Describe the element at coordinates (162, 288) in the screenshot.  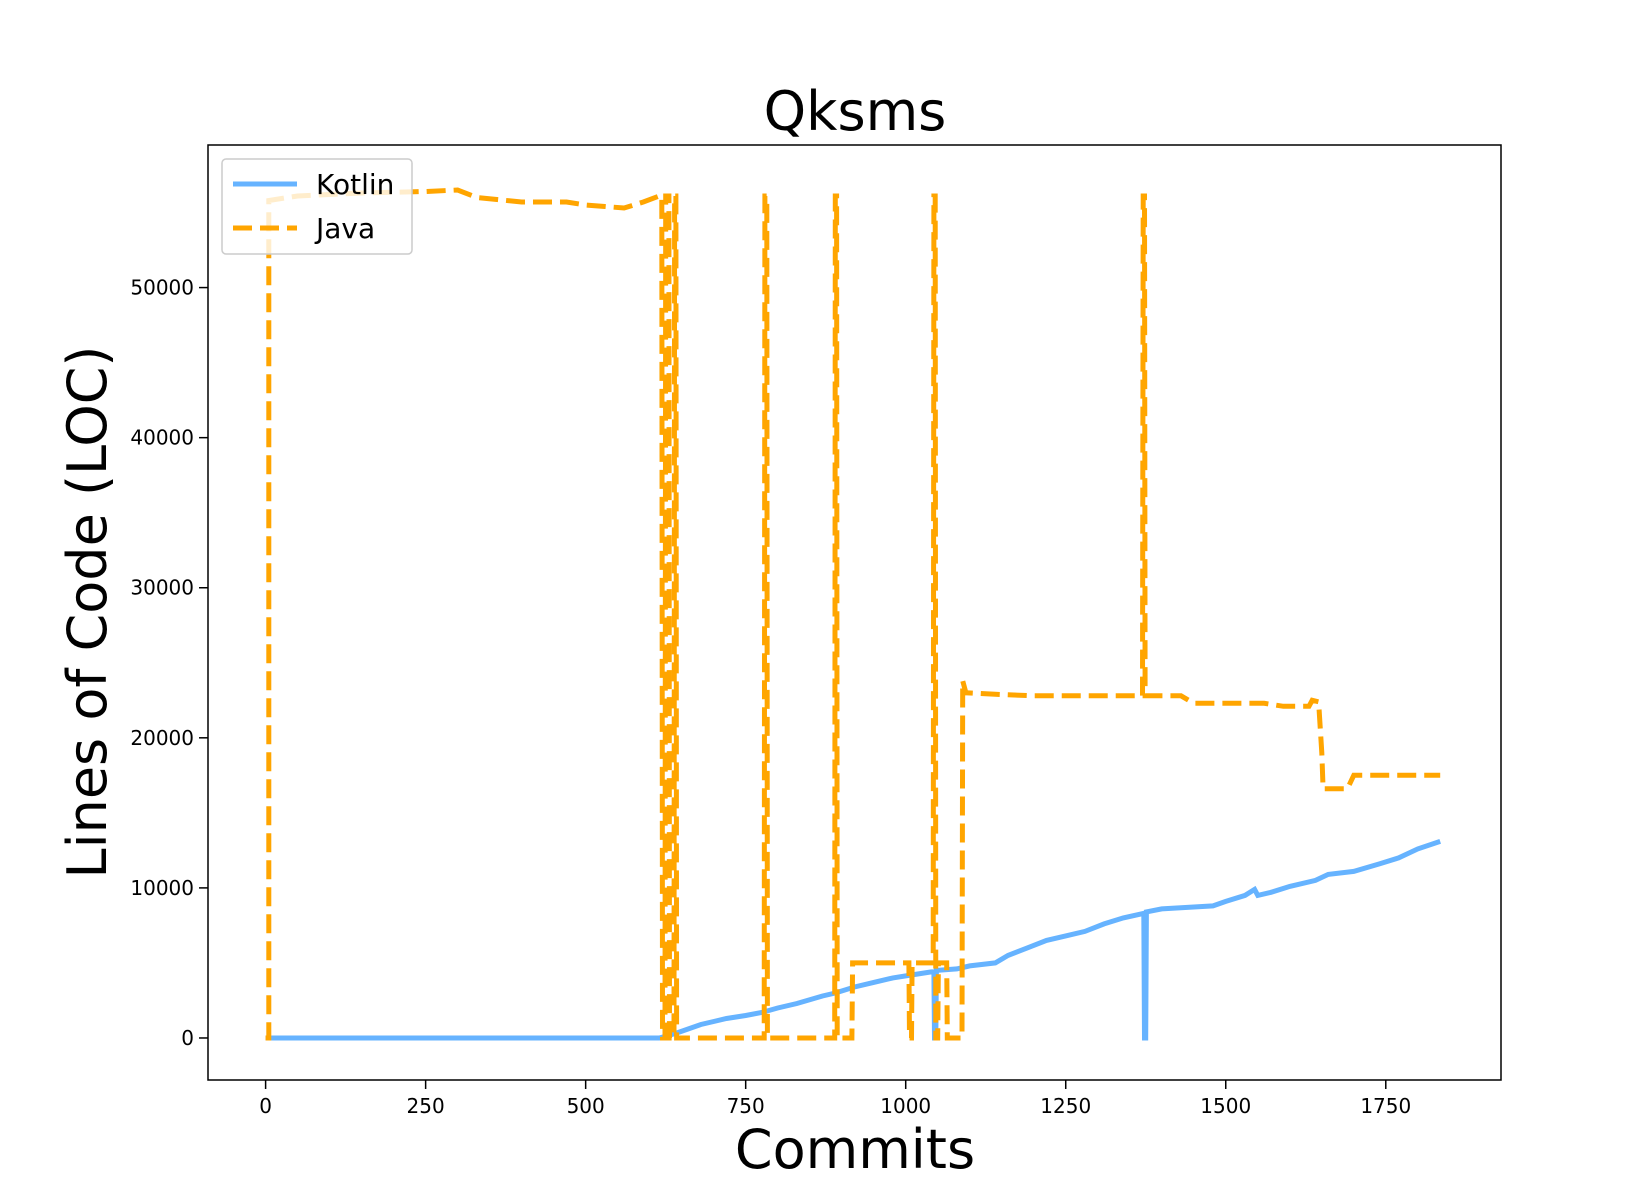
I see `y-tick-label: 50000` at that location.